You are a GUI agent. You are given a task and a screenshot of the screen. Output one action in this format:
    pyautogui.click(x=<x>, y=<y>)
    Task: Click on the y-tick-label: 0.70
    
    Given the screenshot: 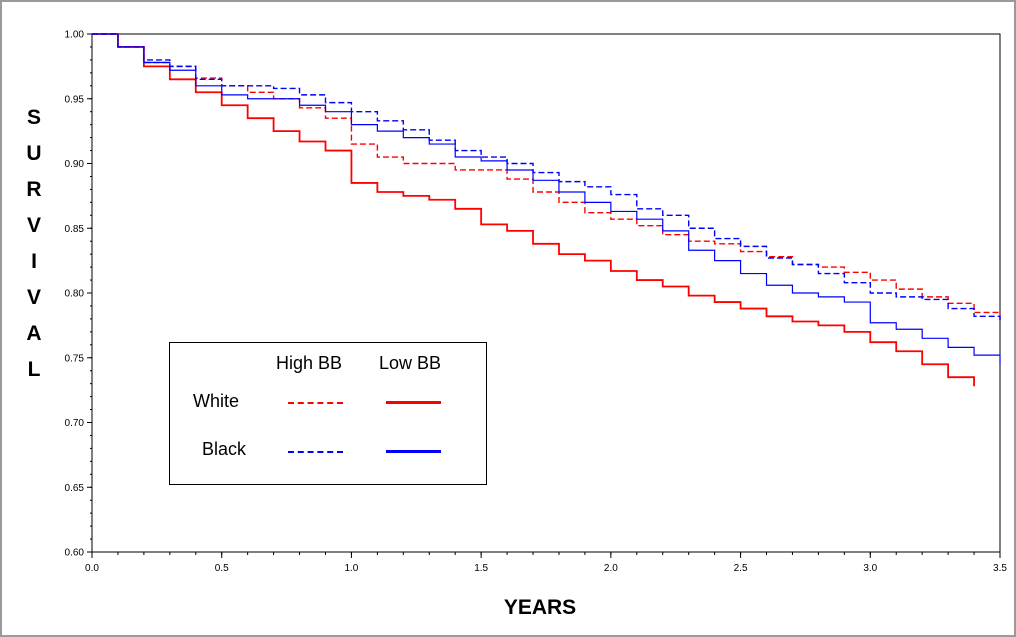 What is the action you would take?
    pyautogui.click(x=75, y=423)
    